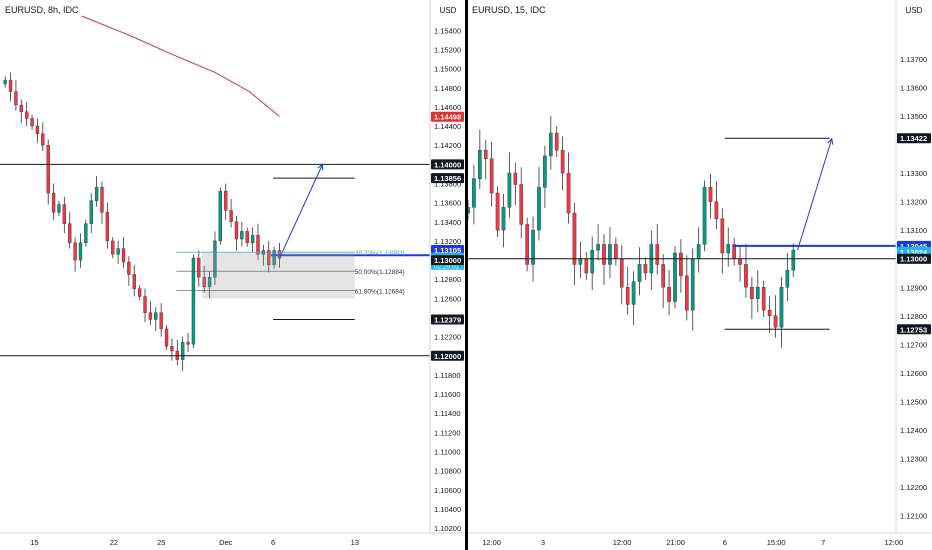 This screenshot has width=932, height=550. What do you see at coordinates (447, 266) in the screenshot?
I see `price-badge-countdown: 02:29:01` at bounding box center [447, 266].